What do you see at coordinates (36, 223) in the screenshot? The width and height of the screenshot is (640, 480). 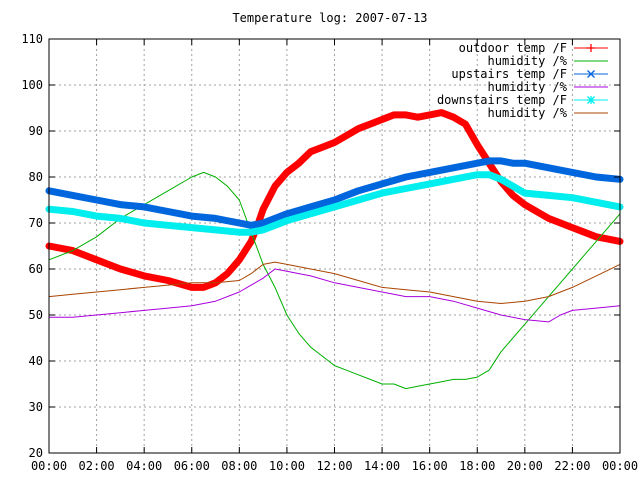 I see `y-tick-label: 70` at bounding box center [36, 223].